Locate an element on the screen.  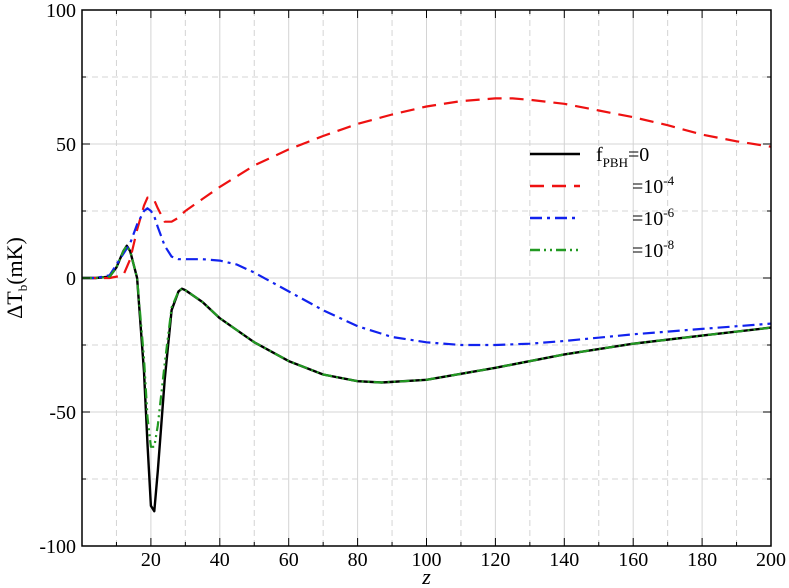
x-tick-label: 80 is located at coordinates (358, 560).